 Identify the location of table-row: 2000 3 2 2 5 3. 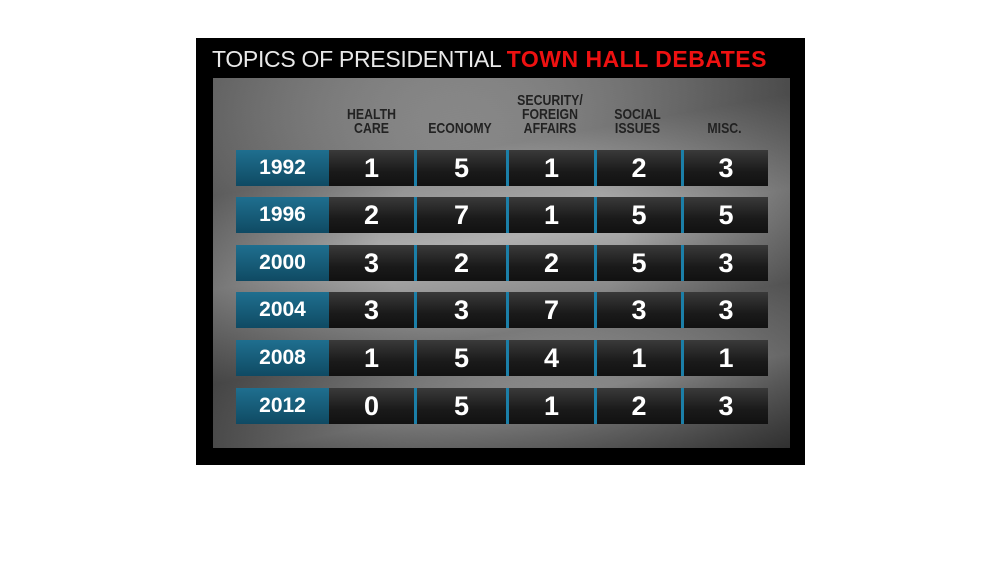
(502, 263).